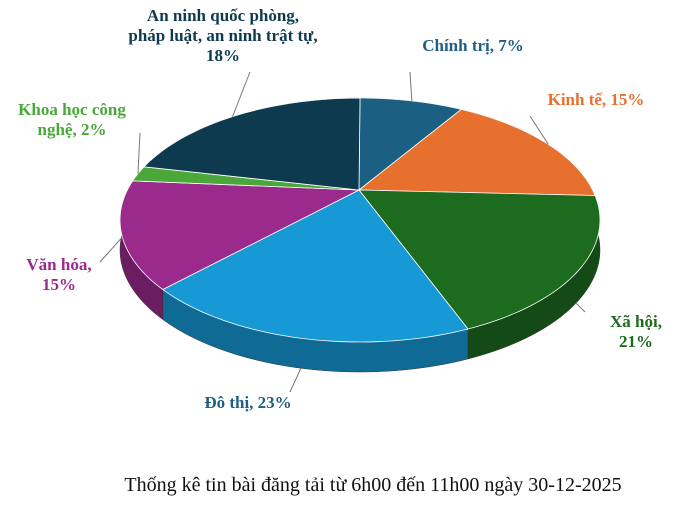 This screenshot has height=525, width=696. Describe the element at coordinates (473, 45) in the screenshot. I see `label-chinh-tri: Chính trị, 7%` at that location.